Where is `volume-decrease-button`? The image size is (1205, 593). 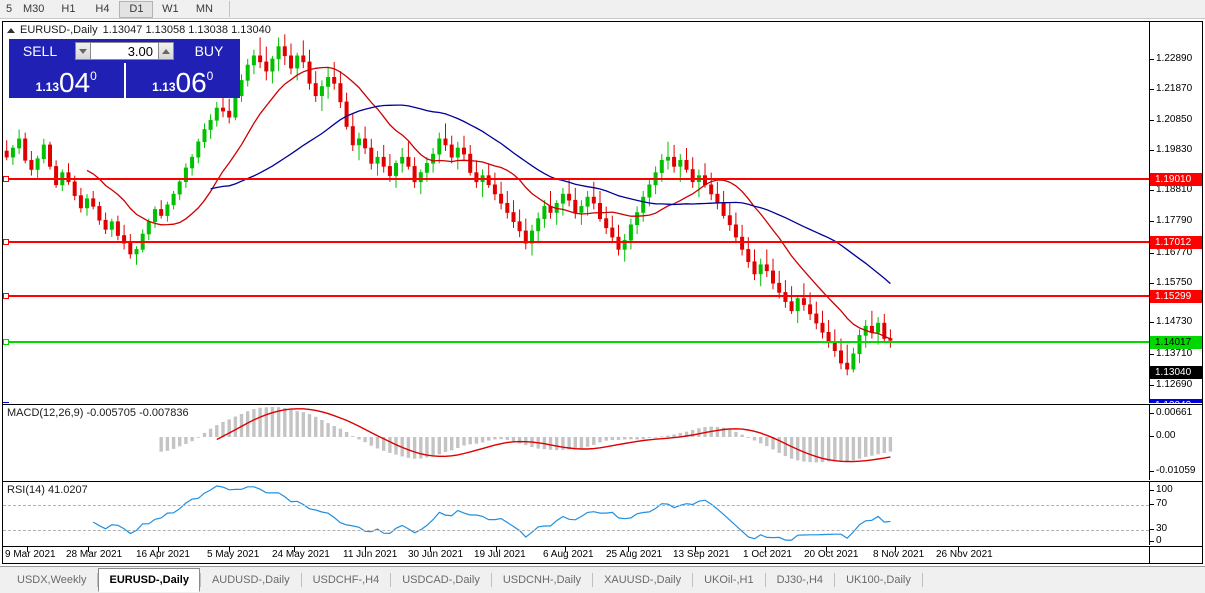 volume-decrease-button is located at coordinates (83, 51).